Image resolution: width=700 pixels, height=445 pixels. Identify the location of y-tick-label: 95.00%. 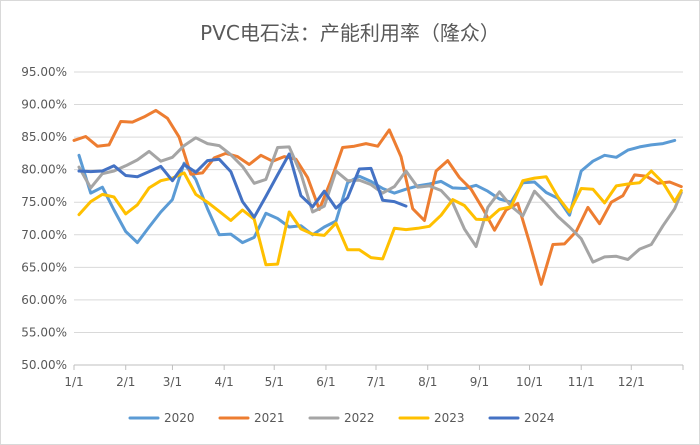
(44, 72).